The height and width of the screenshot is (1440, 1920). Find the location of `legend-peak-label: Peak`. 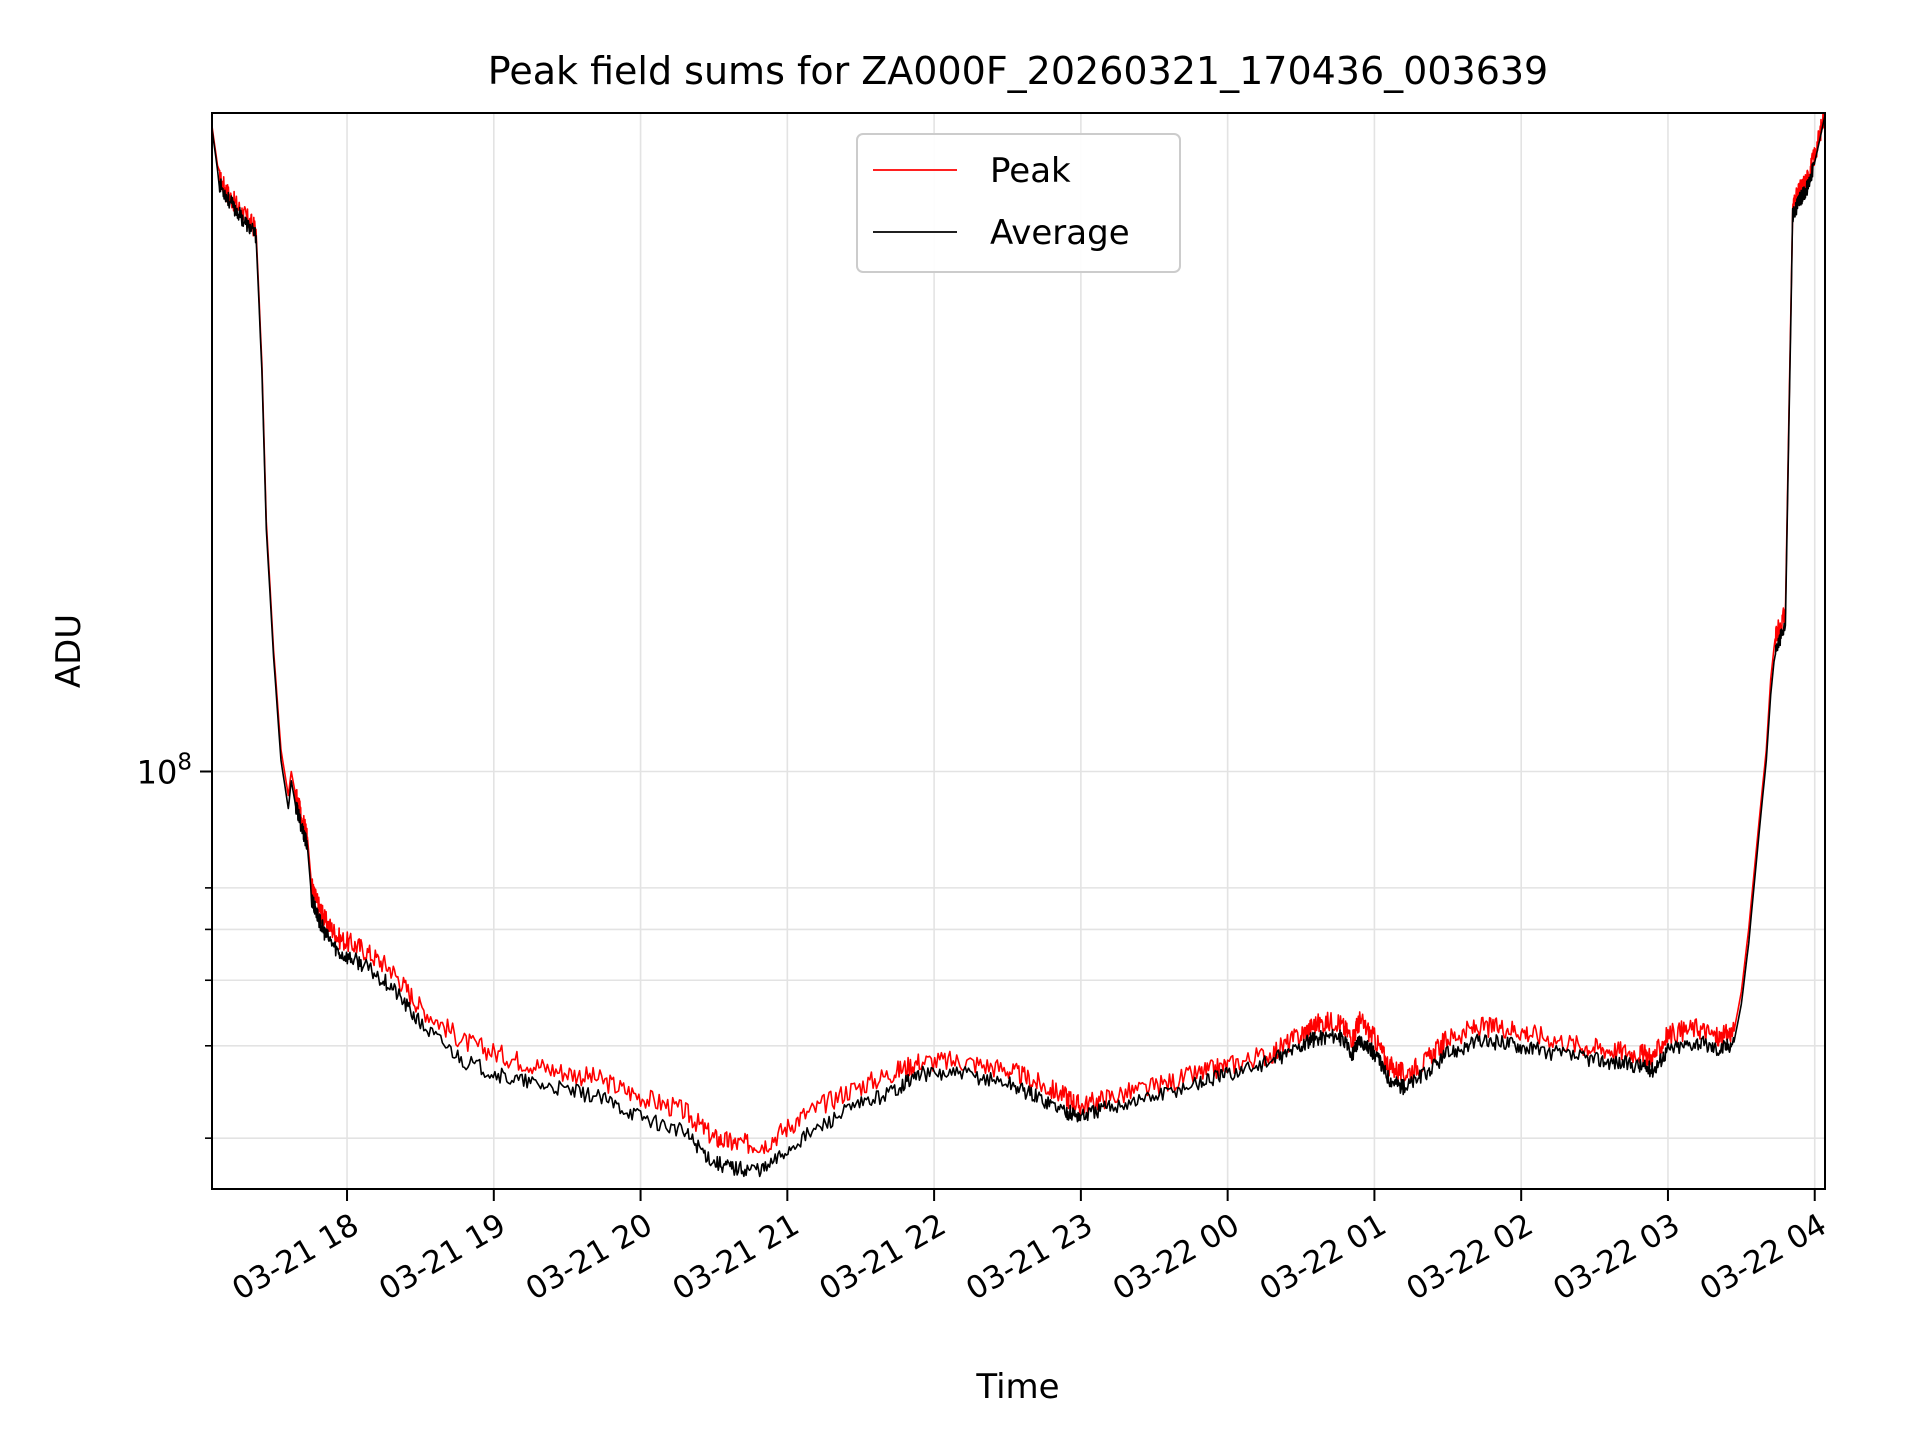

legend-peak-label: Peak is located at coordinates (1030, 171).